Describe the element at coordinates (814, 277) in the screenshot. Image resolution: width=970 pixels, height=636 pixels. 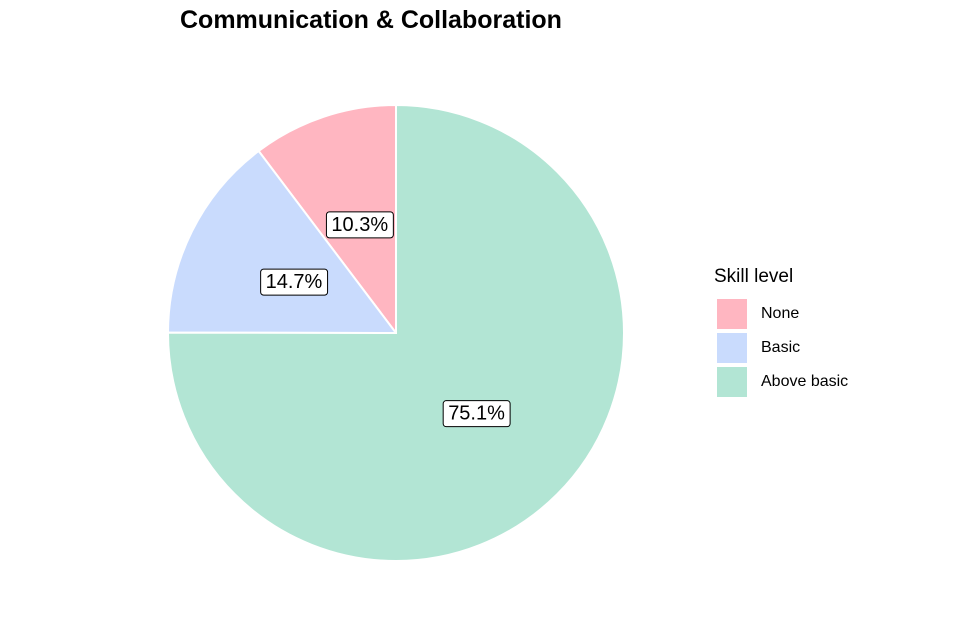
I see `legend-title: Skill level` at that location.